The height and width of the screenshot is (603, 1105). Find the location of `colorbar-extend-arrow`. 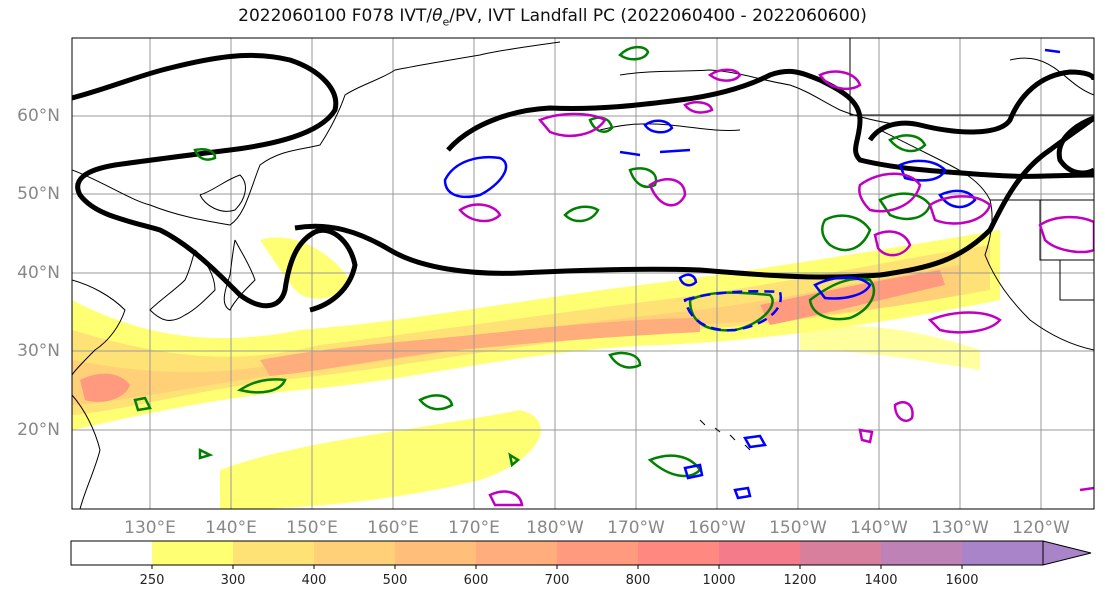

colorbar-extend-arrow is located at coordinates (1067, 553).